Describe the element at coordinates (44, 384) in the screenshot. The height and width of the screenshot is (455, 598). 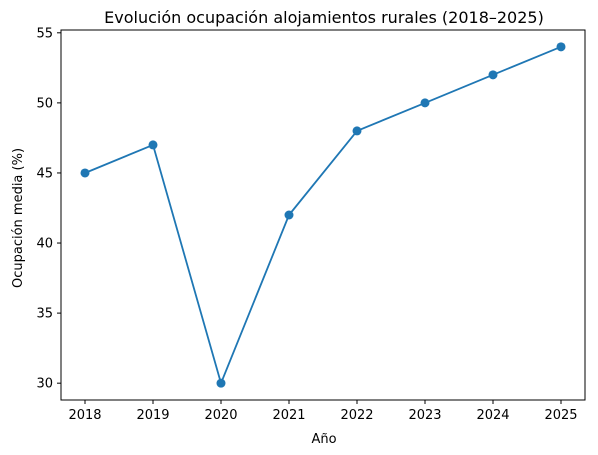
I see `y-tick-label: 30` at that location.